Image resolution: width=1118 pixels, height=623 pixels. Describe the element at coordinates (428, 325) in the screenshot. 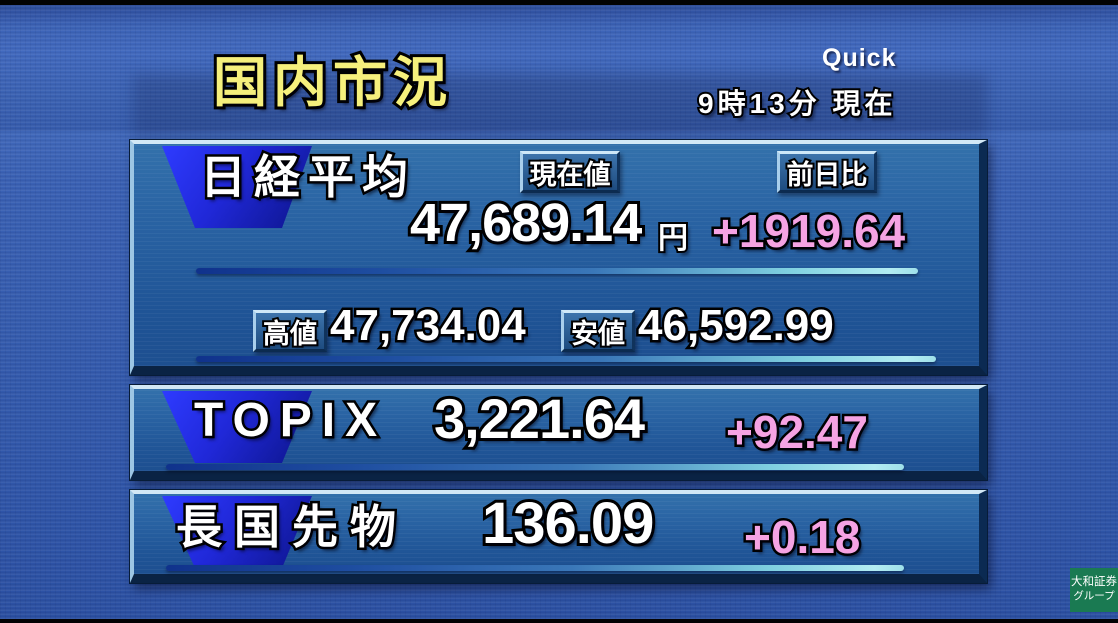

I see `nikkei-high-value: 47,734.04` at that location.